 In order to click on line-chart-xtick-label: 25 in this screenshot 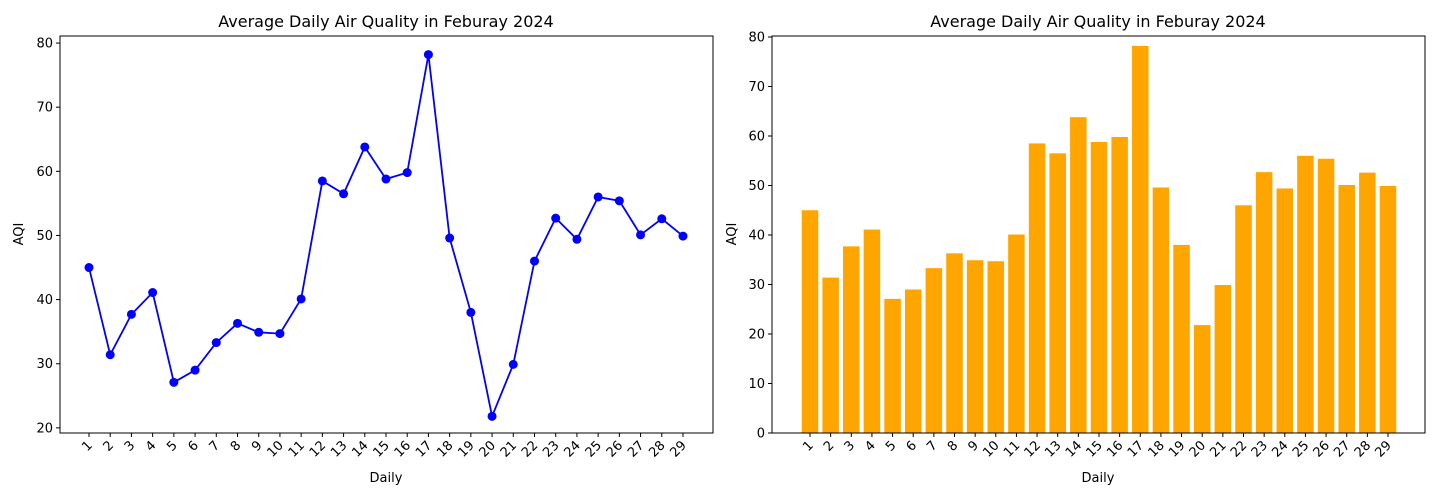, I will do `click(594, 449)`.